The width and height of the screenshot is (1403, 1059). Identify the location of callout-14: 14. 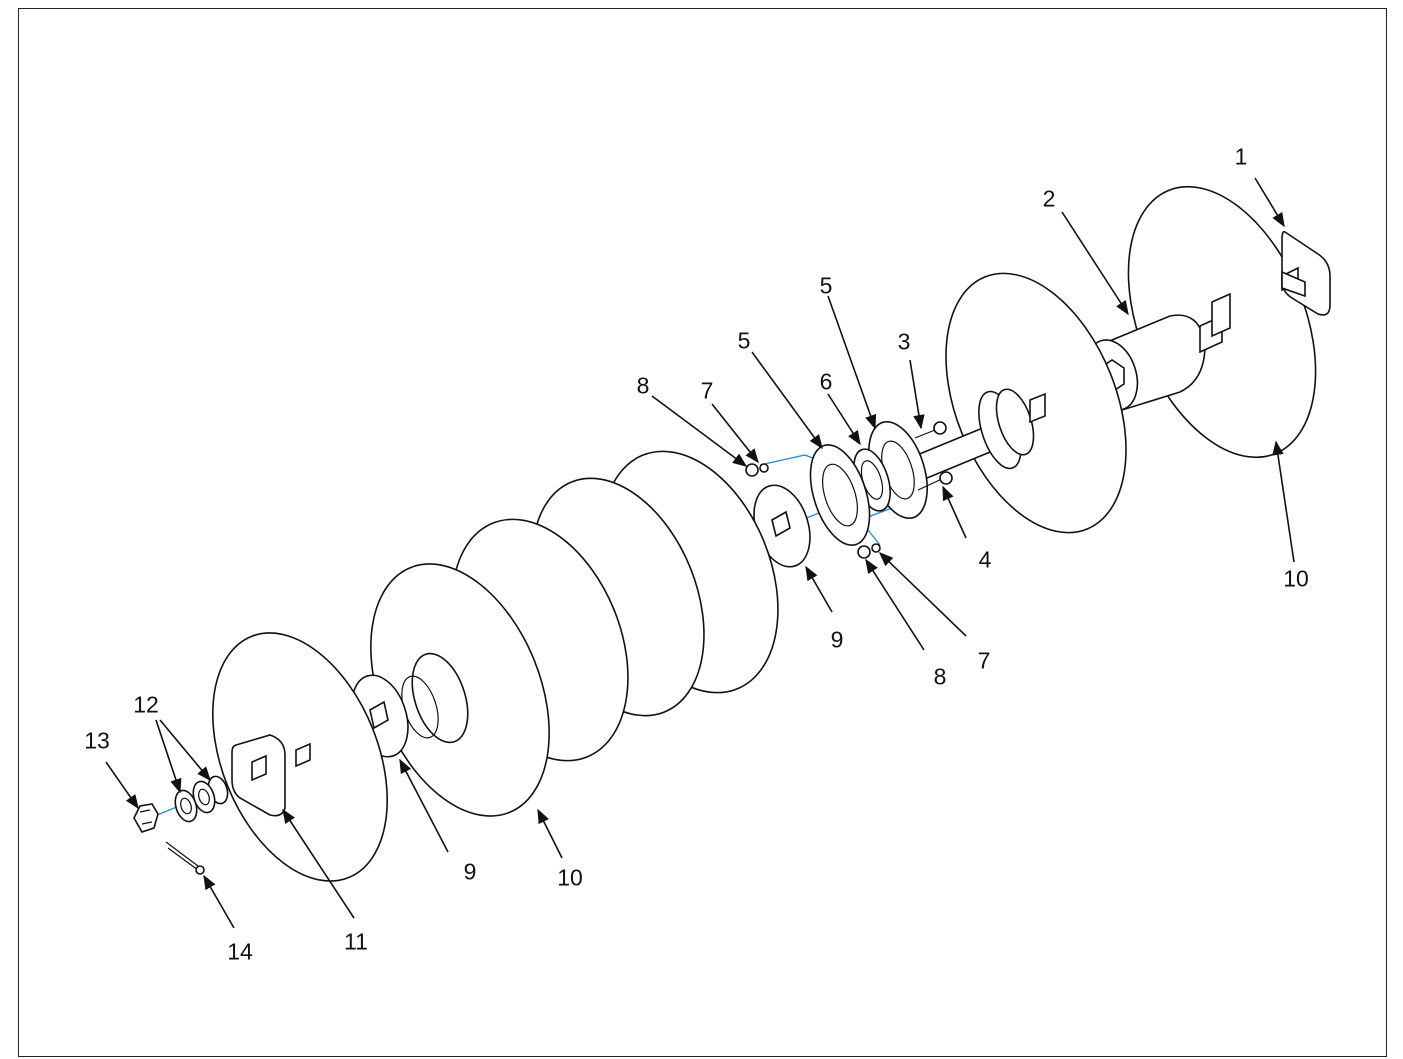
(240, 951).